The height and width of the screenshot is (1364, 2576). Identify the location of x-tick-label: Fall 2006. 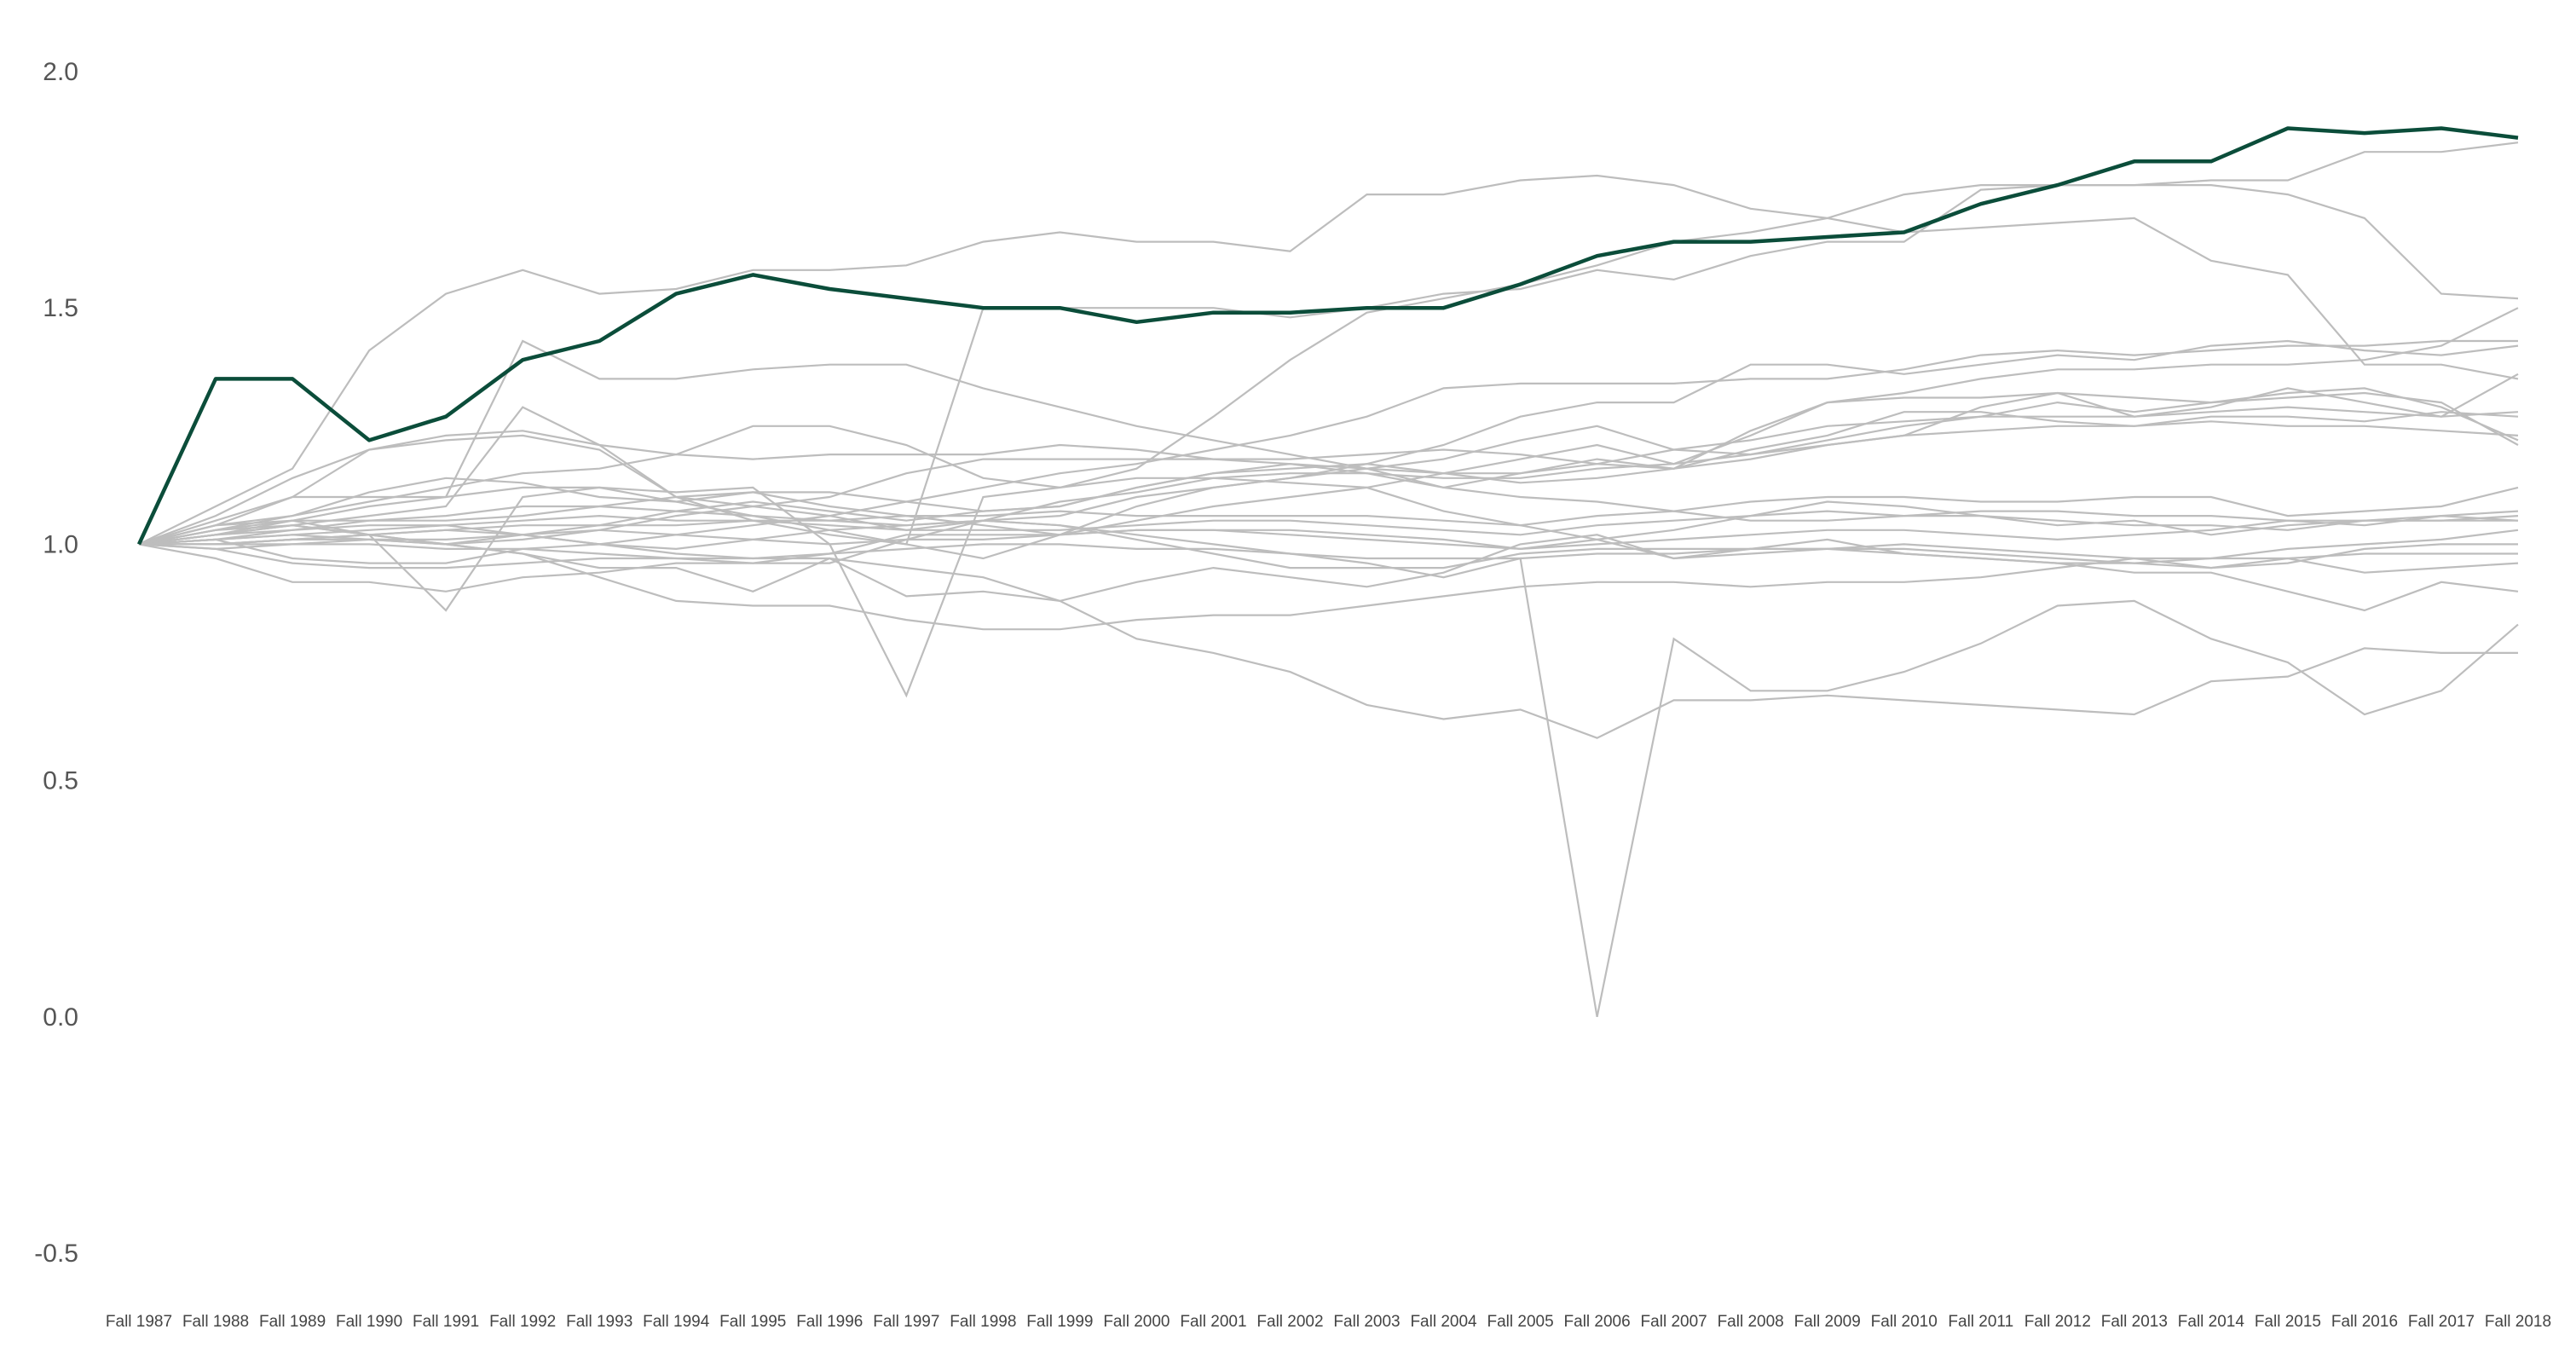
(1597, 1322).